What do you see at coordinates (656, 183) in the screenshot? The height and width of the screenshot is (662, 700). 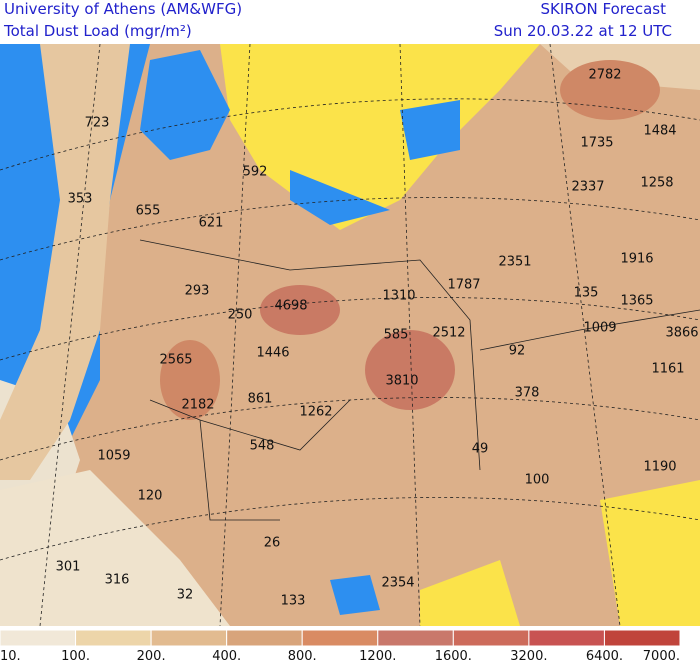 I see `dust-value-label: 1258` at bounding box center [656, 183].